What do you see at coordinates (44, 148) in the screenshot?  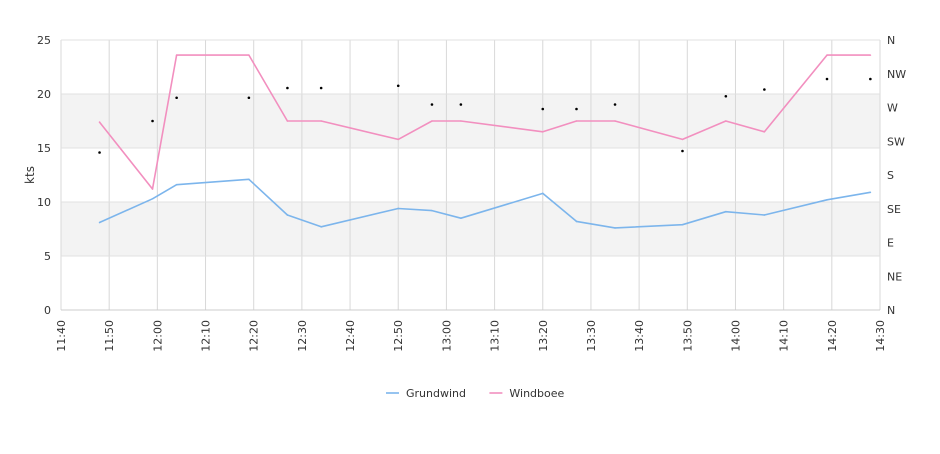 I see `y-tick-label: 15` at bounding box center [44, 148].